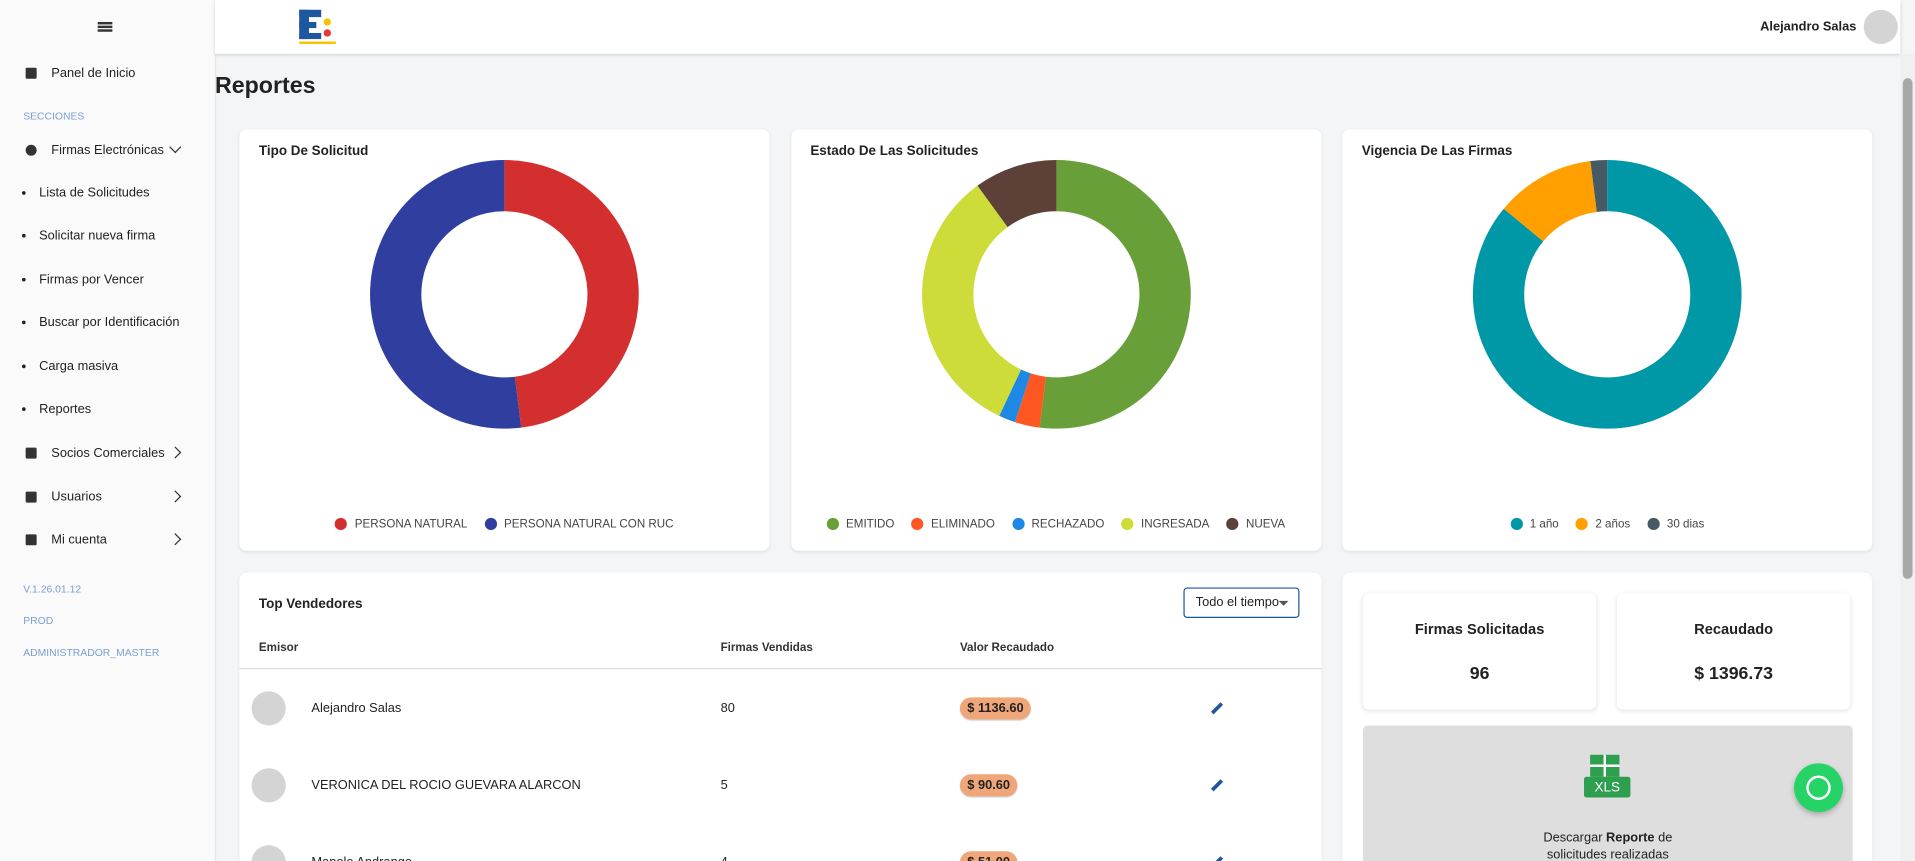  I want to click on nav-subitem: Buscar por Identificación, so click(109, 322).